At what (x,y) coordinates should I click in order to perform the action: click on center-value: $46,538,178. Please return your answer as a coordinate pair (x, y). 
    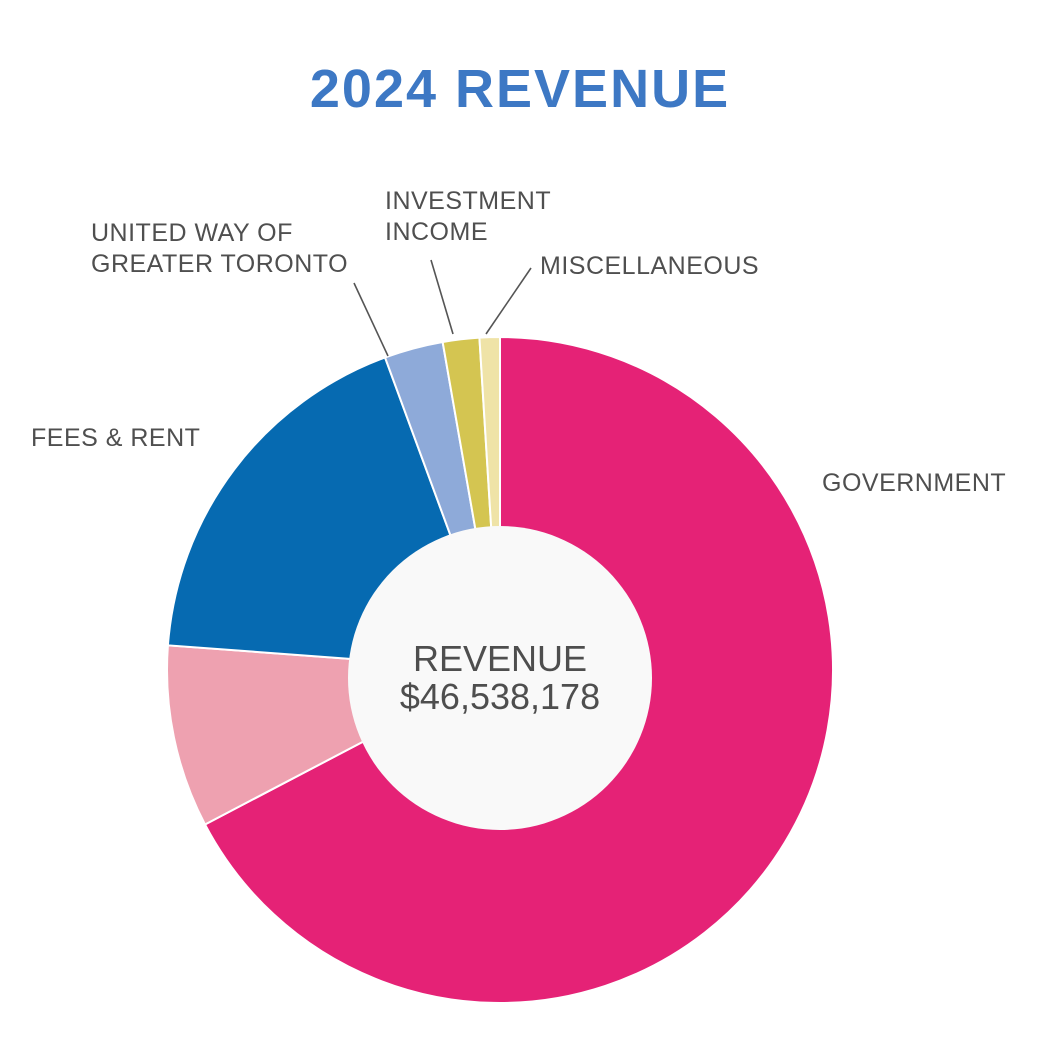
    Looking at the image, I should click on (500, 696).